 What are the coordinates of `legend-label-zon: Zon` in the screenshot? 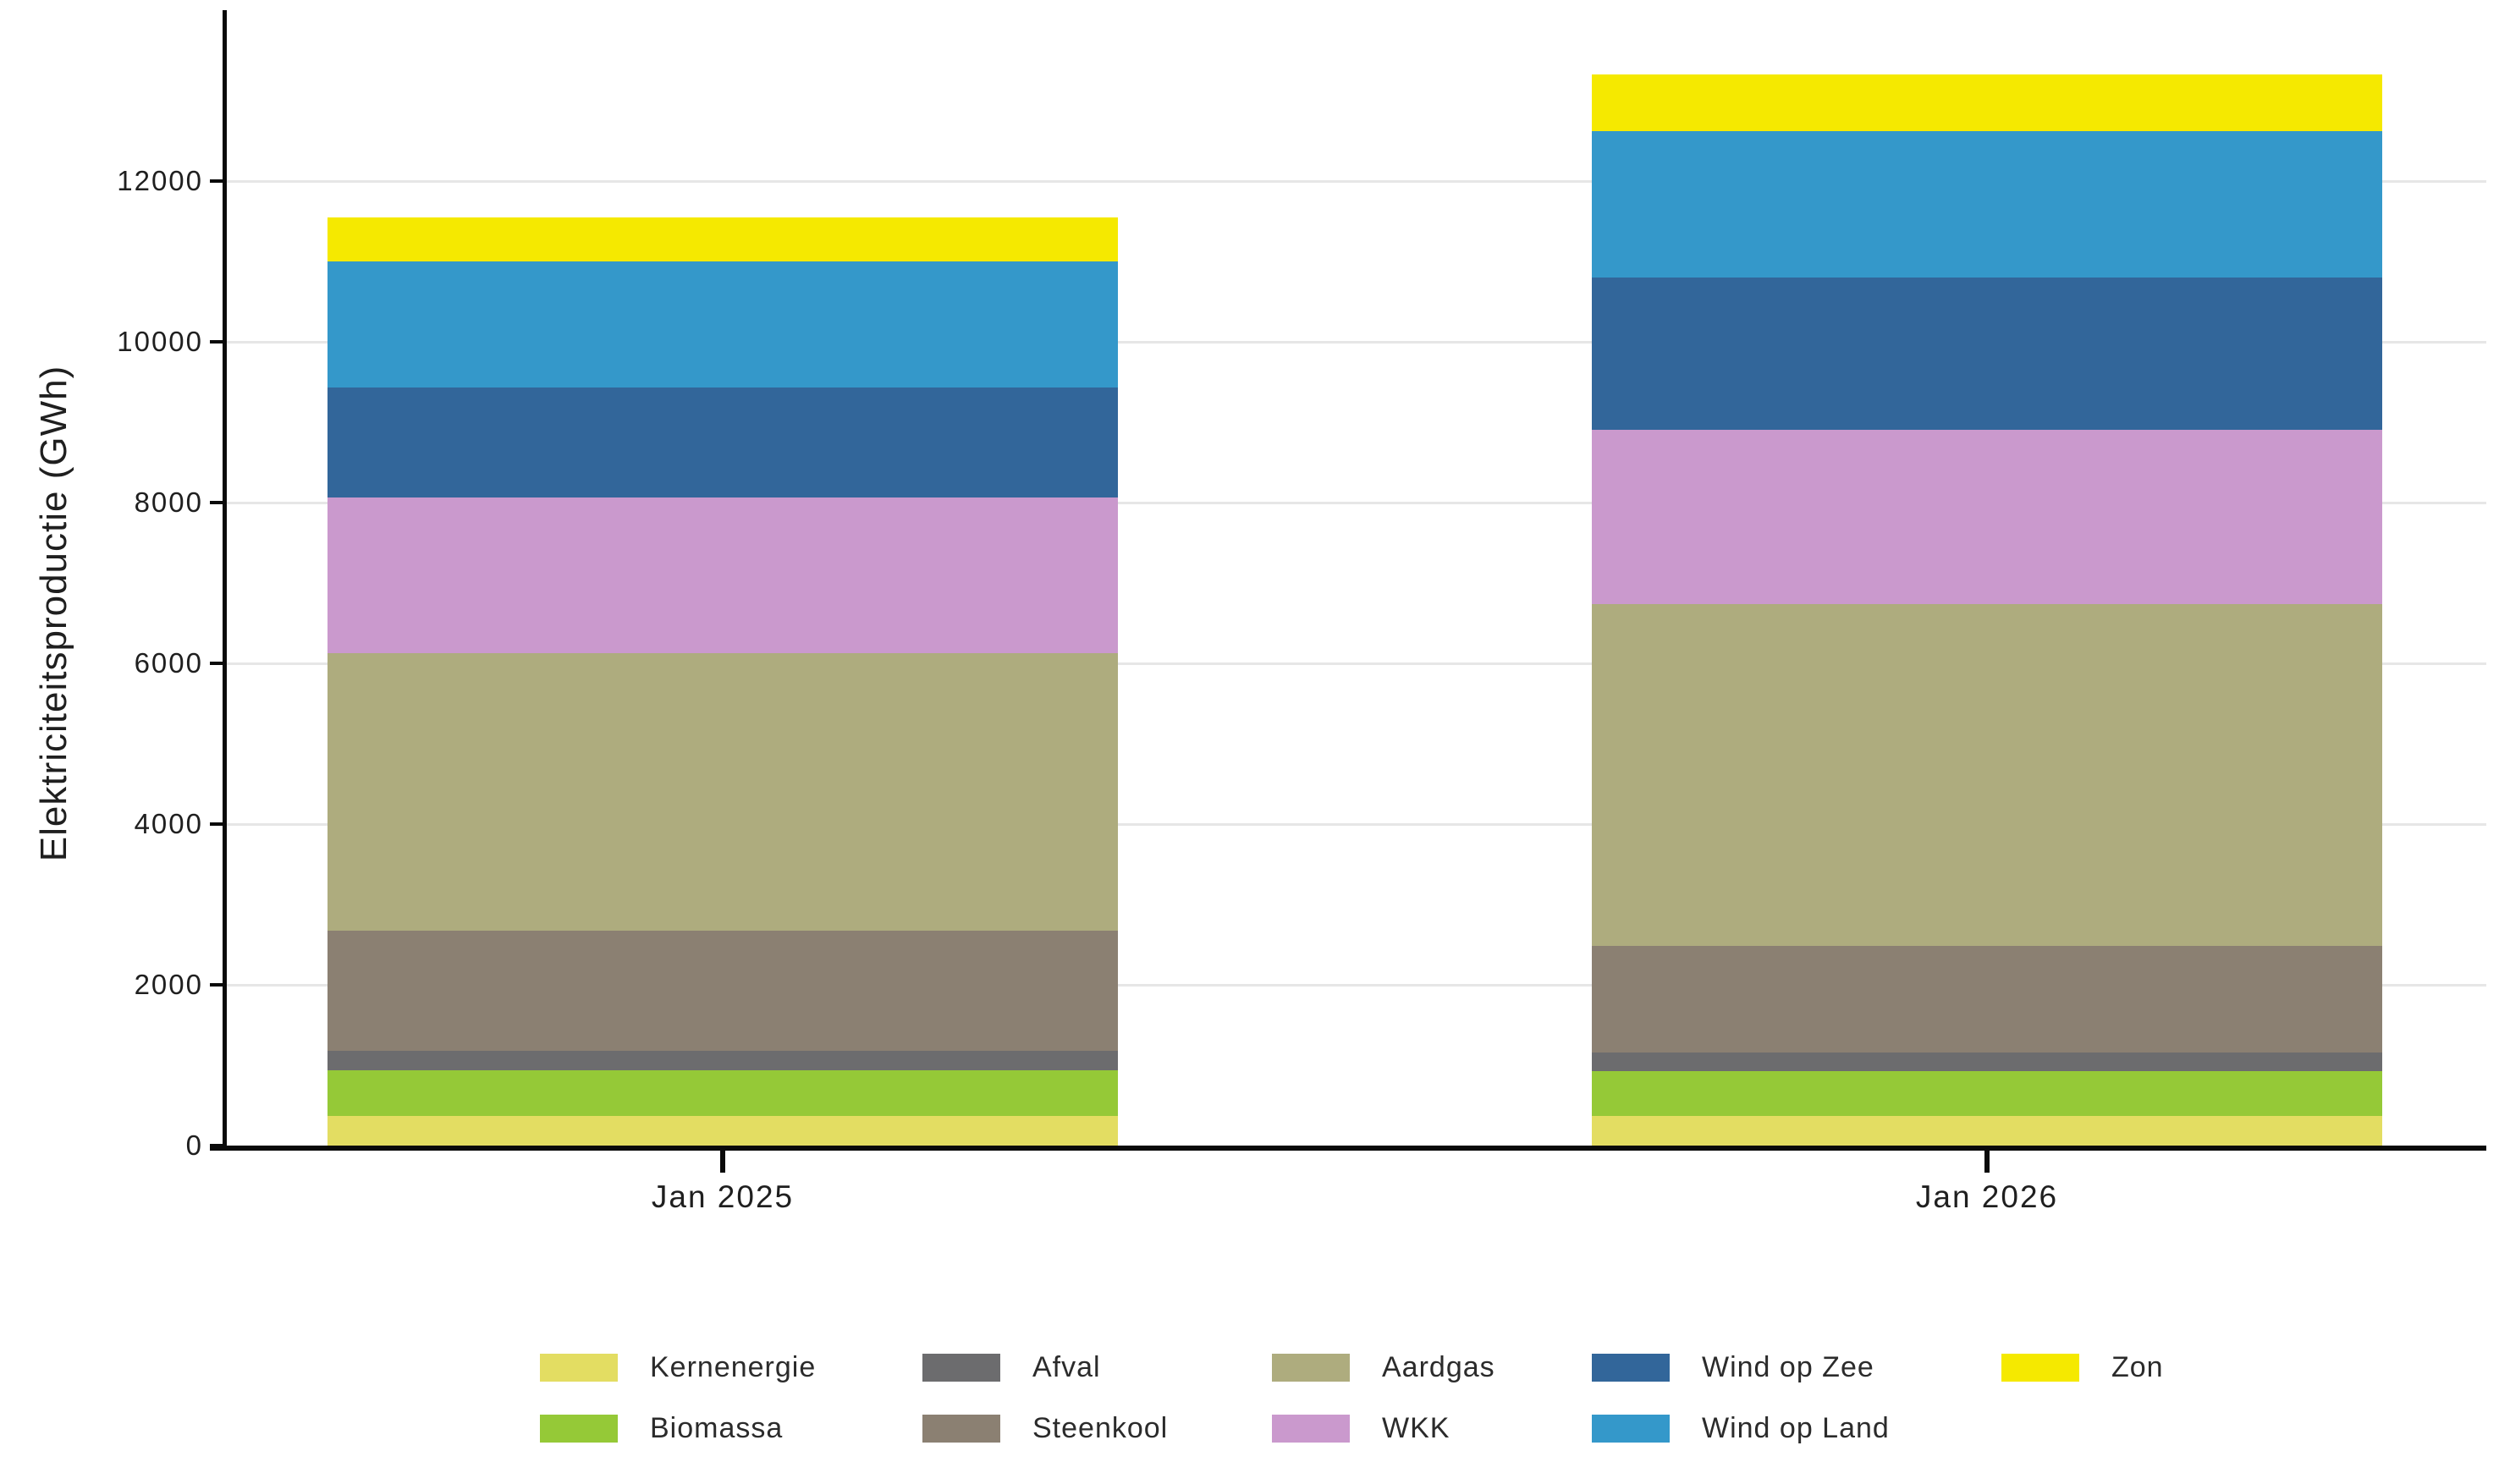 It's located at (2137, 1367).